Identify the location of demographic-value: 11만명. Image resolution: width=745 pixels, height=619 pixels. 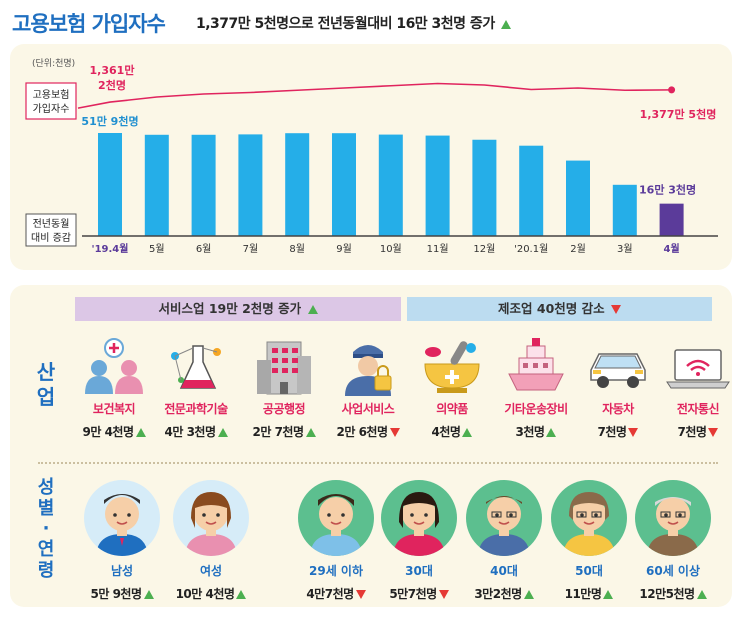
(589, 593).